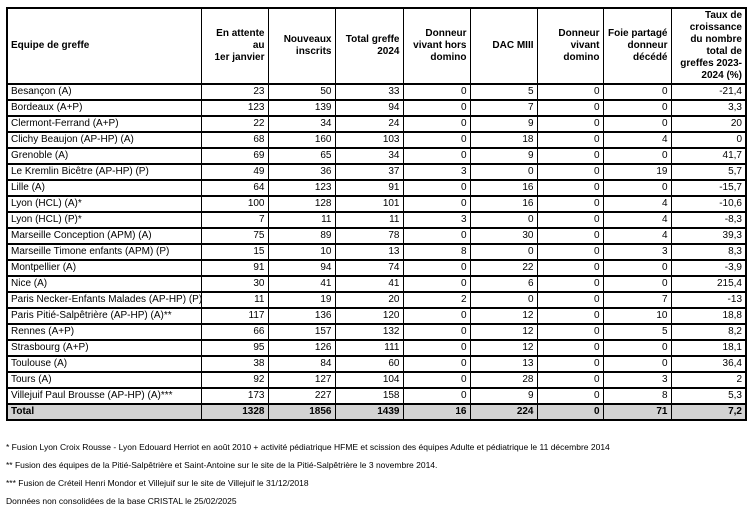 The width and height of the screenshot is (750, 506). I want to click on value-cell: 19, so click(637, 172).